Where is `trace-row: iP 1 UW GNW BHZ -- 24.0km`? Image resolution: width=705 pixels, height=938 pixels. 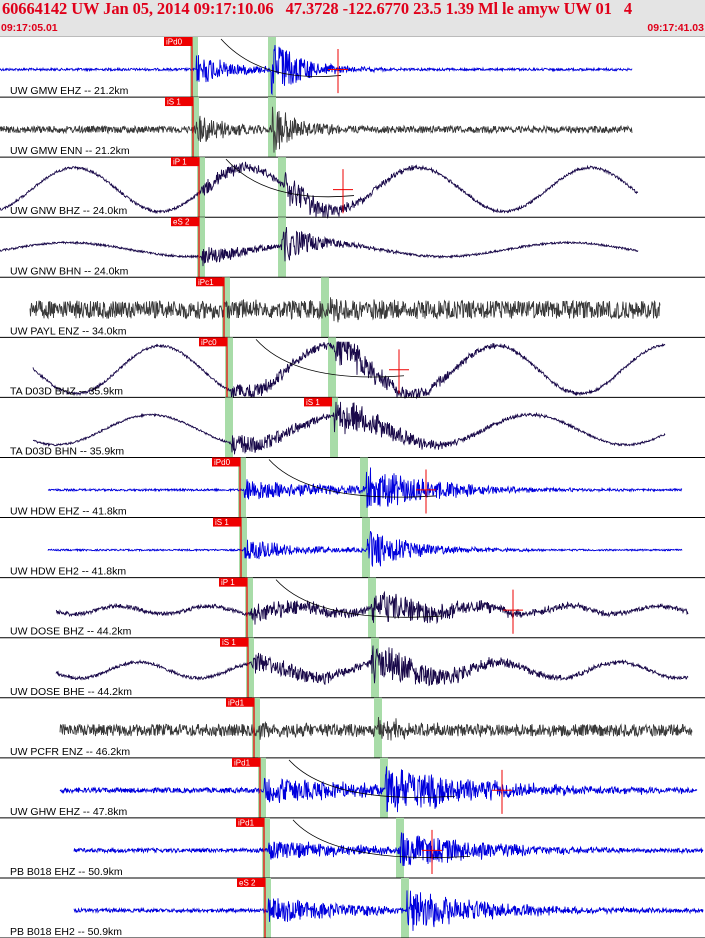
trace-row: iP 1 UW GNW BHZ -- 24.0km is located at coordinates (352, 188).